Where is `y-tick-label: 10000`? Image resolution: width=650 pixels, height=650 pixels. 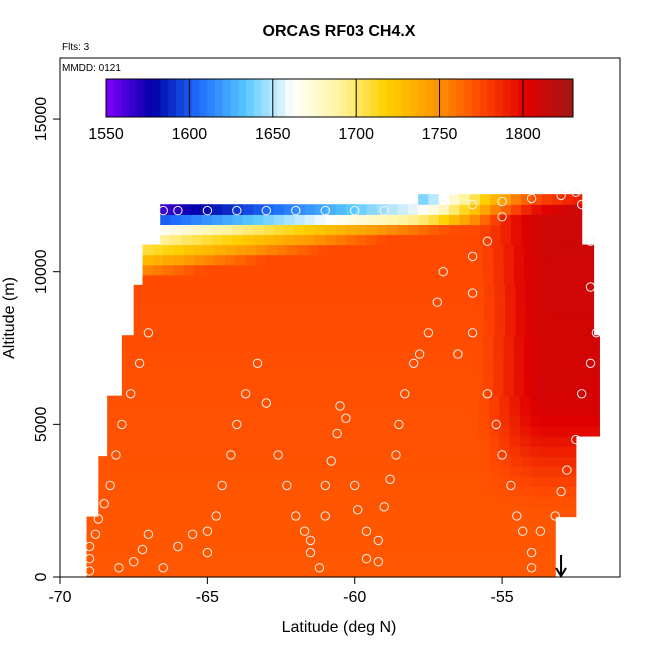 y-tick-label: 10000 is located at coordinates (41, 271).